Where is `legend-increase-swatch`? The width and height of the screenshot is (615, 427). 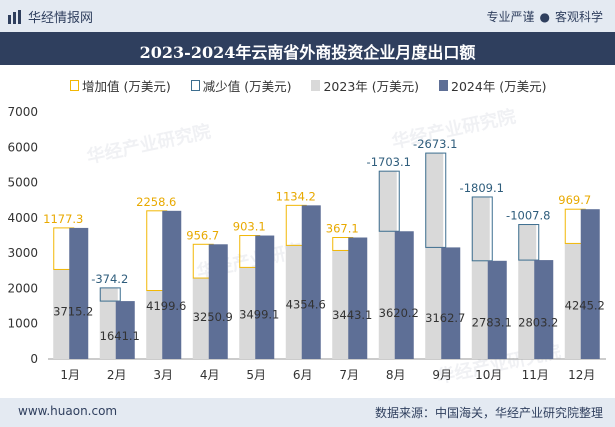
legend-increase-swatch is located at coordinates (74, 85).